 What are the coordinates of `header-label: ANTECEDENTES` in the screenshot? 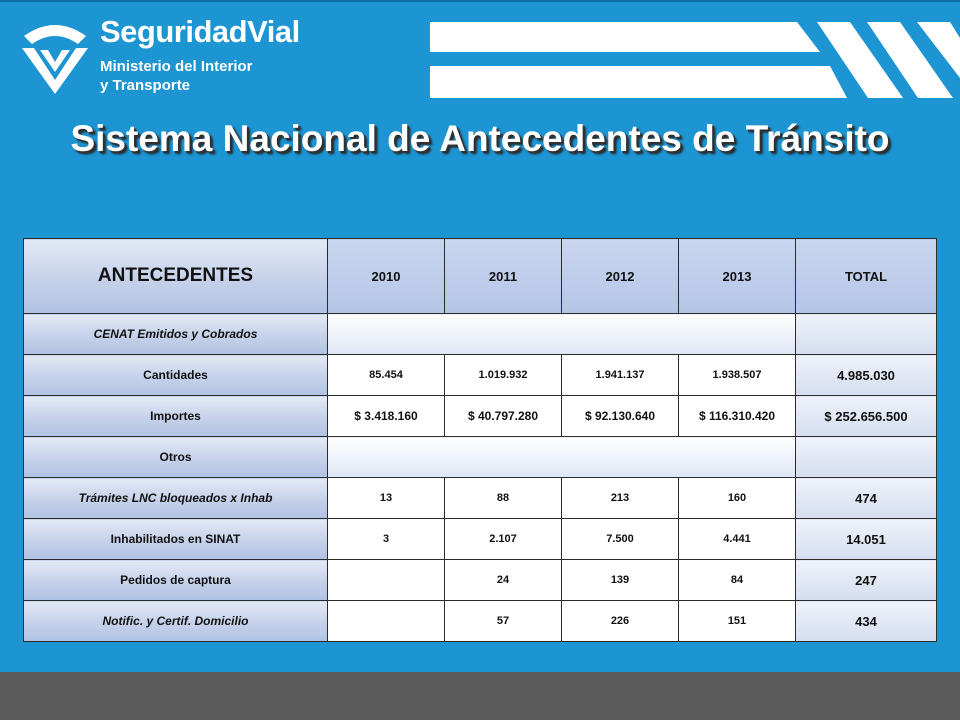 It's located at (175, 276).